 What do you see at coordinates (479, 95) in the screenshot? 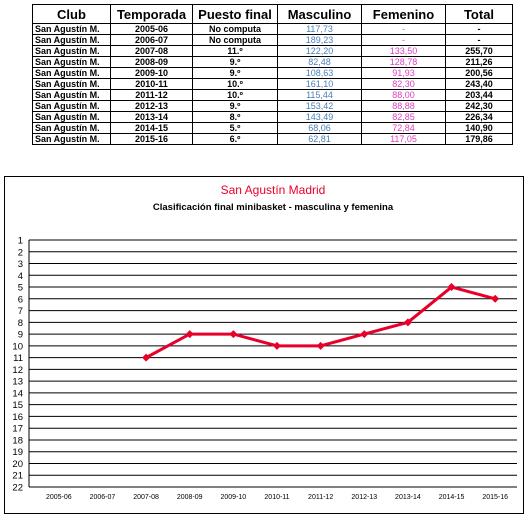
I see `cell-total: 203,44` at bounding box center [479, 95].